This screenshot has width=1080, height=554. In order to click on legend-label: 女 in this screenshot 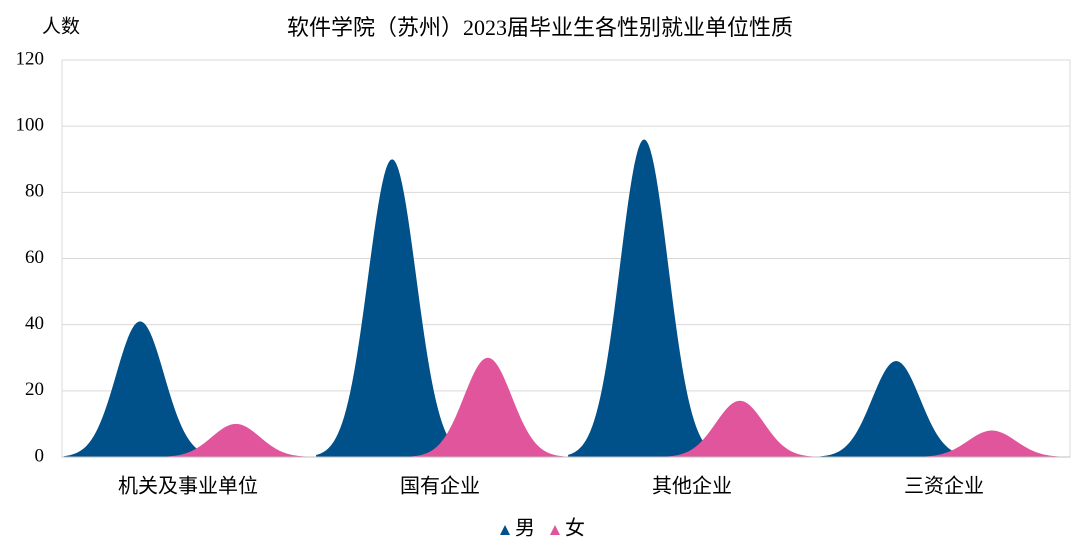, I will do `click(575, 528)`.